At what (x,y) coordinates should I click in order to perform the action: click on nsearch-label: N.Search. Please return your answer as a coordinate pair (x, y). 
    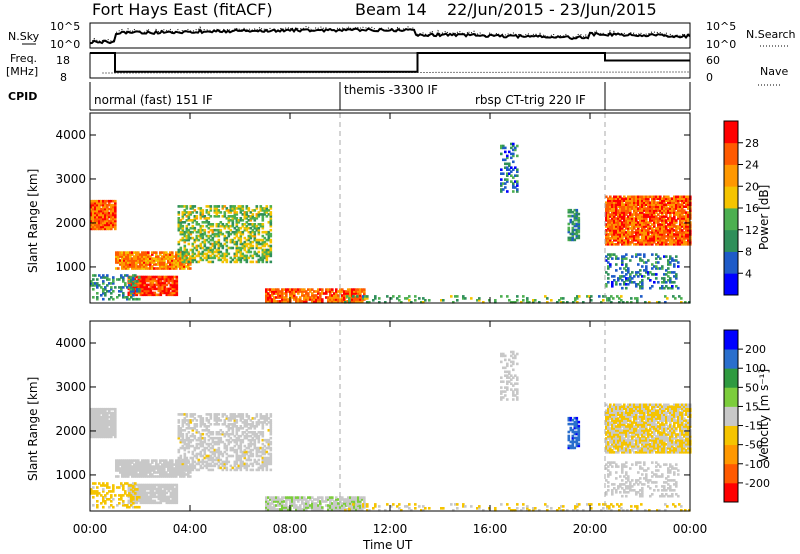
    Looking at the image, I should click on (771, 34).